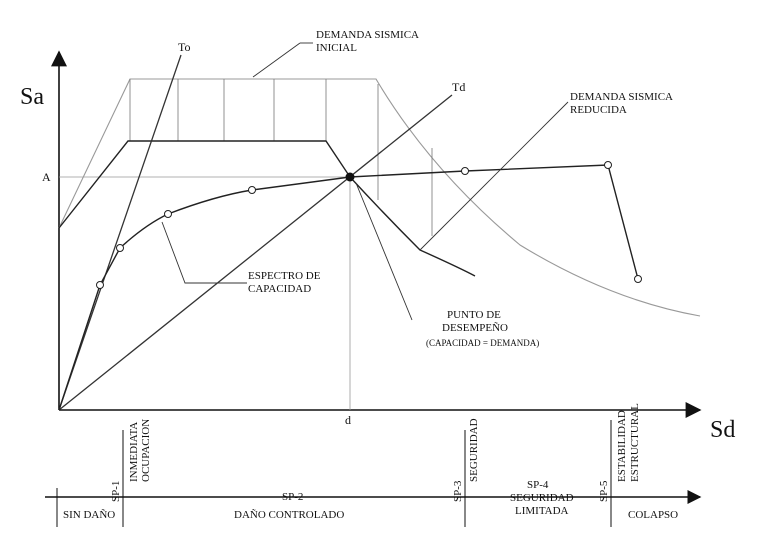 The width and height of the screenshot is (768, 542). Describe the element at coordinates (348, 420) in the screenshot. I see `d-tick-label: d` at that location.